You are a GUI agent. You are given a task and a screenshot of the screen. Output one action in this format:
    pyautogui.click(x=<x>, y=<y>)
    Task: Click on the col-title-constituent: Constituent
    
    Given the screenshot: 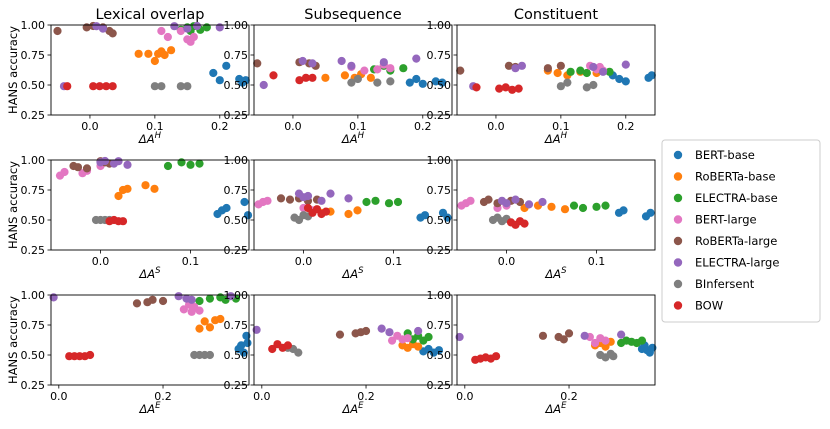 What is the action you would take?
    pyautogui.click(x=556, y=15)
    